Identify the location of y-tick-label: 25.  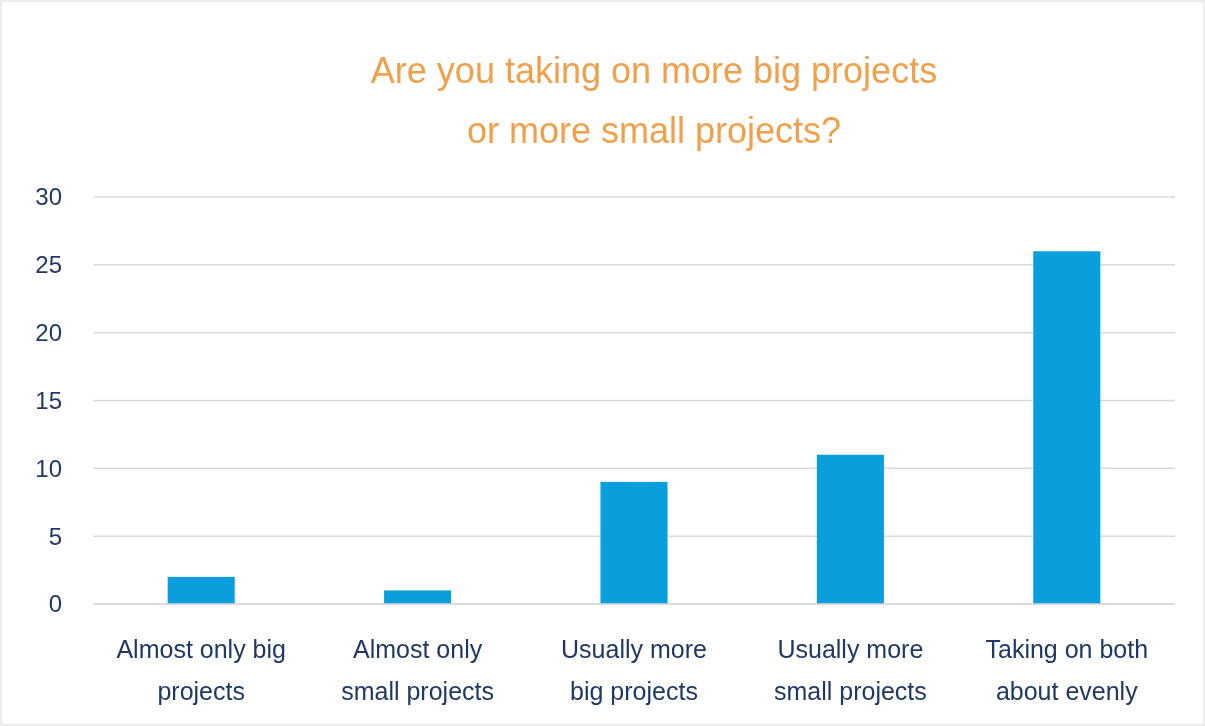
(48, 265).